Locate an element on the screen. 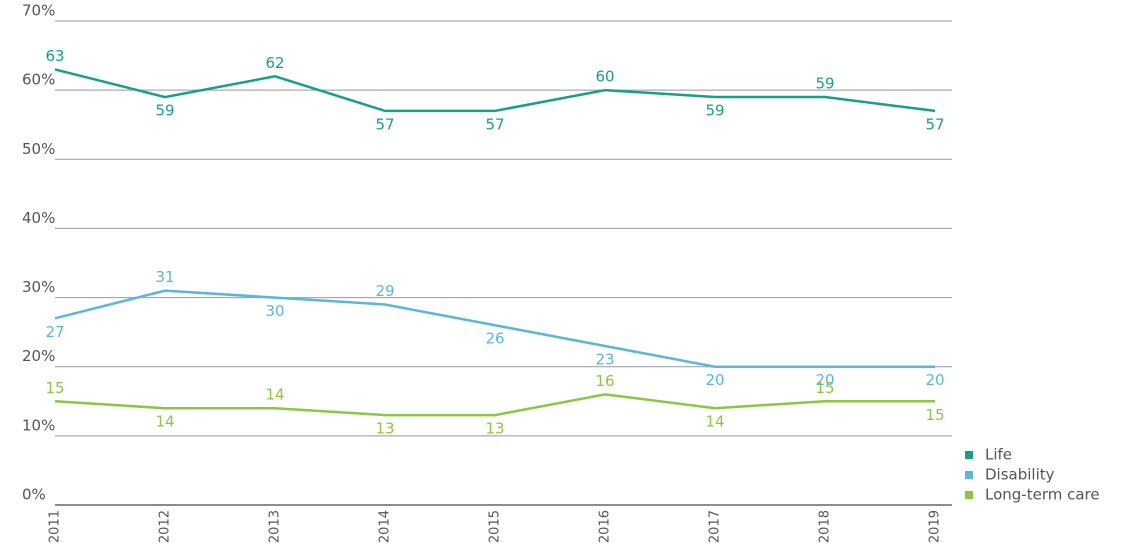 Image resolution: width=1131 pixels, height=548 pixels. x-tick-label: 2015 is located at coordinates (495, 526).